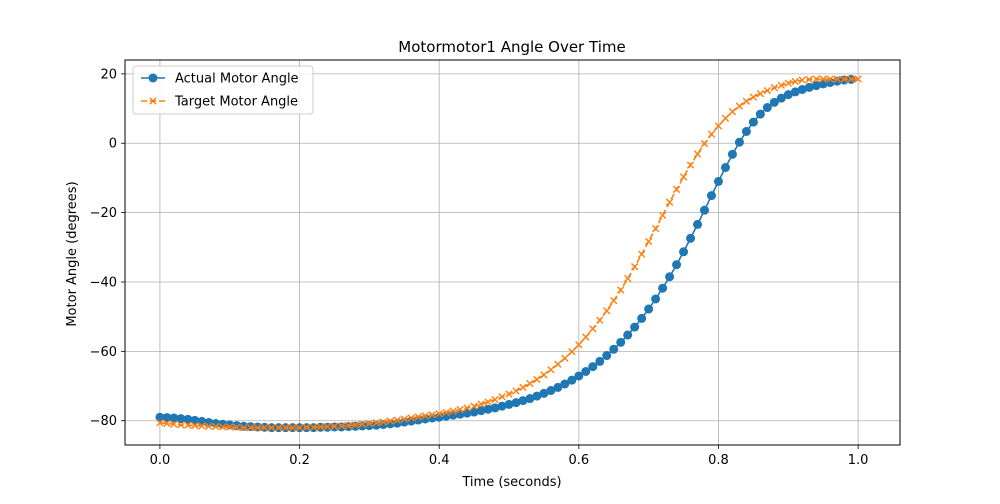 The image size is (1000, 504). What do you see at coordinates (103, 282) in the screenshot?
I see `y-tick-label: −40` at bounding box center [103, 282].